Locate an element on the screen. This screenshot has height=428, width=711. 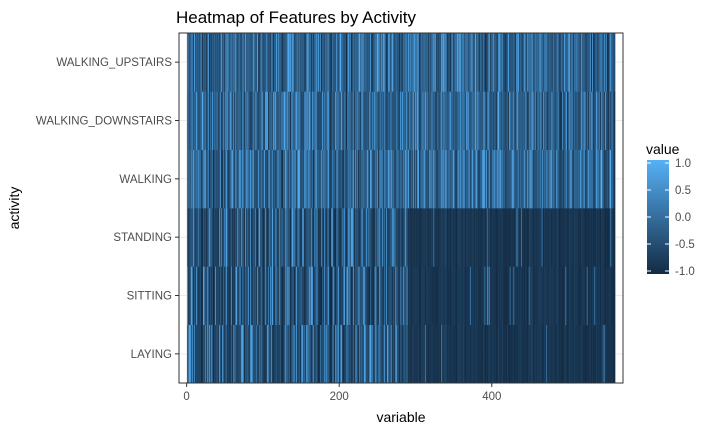
legend-tick-label: -1.0 is located at coordinates (685, 272).